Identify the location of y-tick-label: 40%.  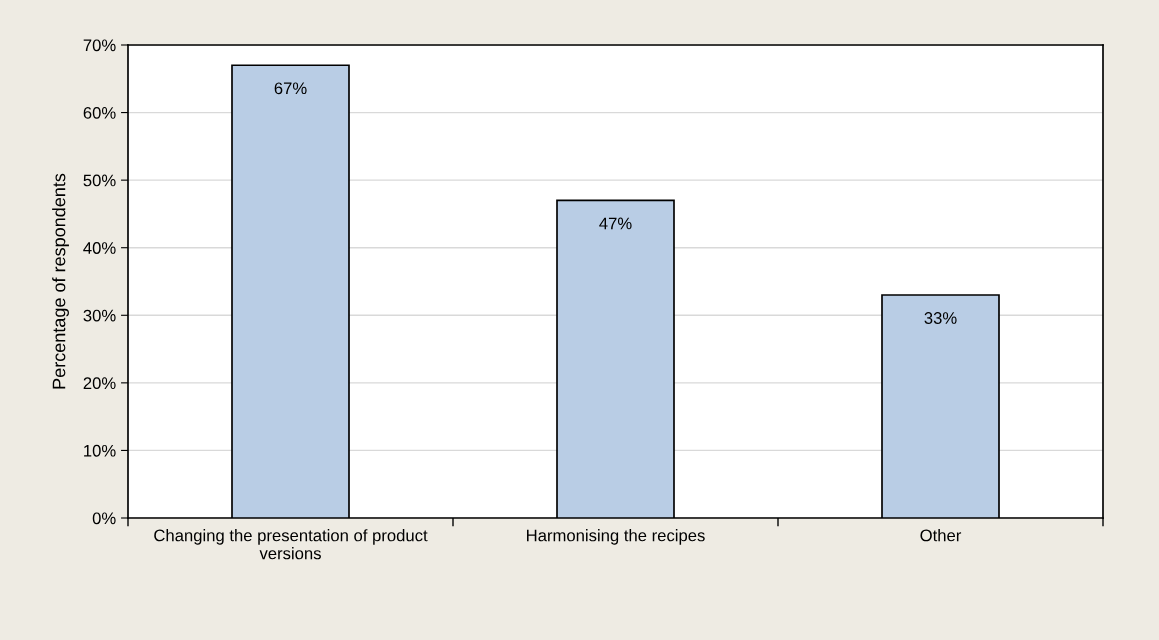
(99, 248).